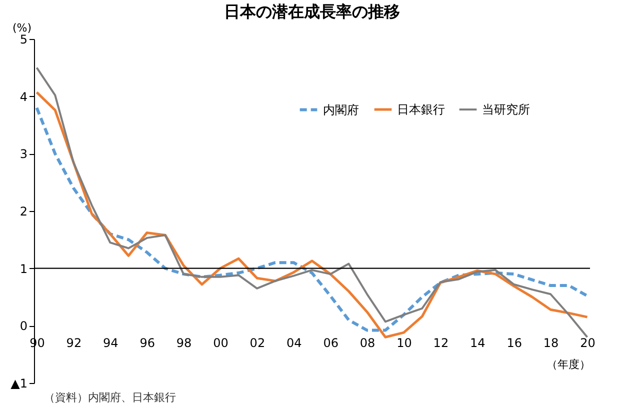 The image size is (622, 410). What do you see at coordinates (341, 109) in the screenshot?
I see `legend-label: 内閣府` at bounding box center [341, 109].